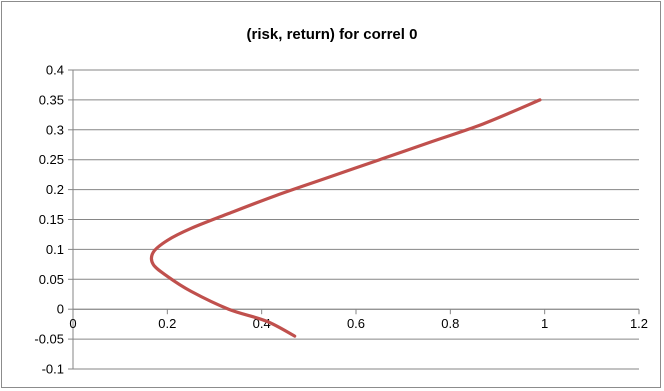  What do you see at coordinates (51, 159) in the screenshot?
I see `y-tick-label-7: 0.25` at bounding box center [51, 159].